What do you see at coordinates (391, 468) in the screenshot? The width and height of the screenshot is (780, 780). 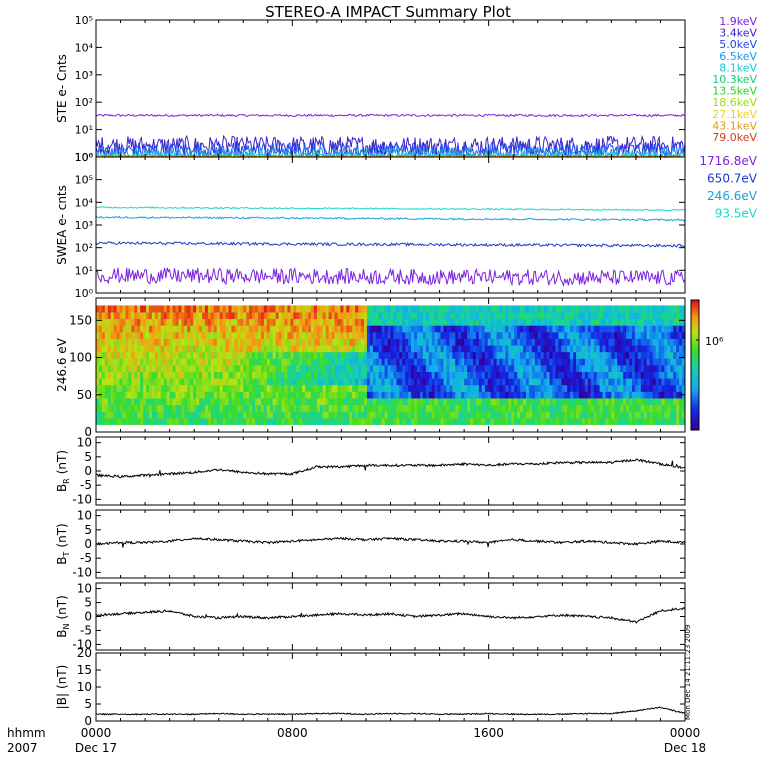 I see `br-trace` at bounding box center [391, 468].